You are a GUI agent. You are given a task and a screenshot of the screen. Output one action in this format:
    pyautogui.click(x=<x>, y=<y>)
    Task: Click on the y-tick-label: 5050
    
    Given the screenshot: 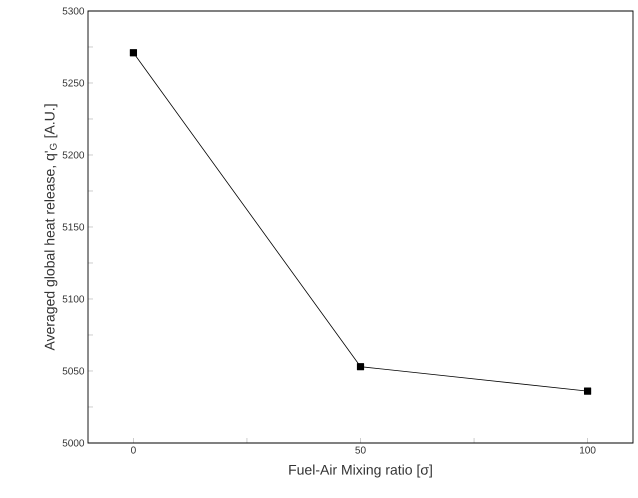 What is the action you would take?
    pyautogui.click(x=73, y=371)
    